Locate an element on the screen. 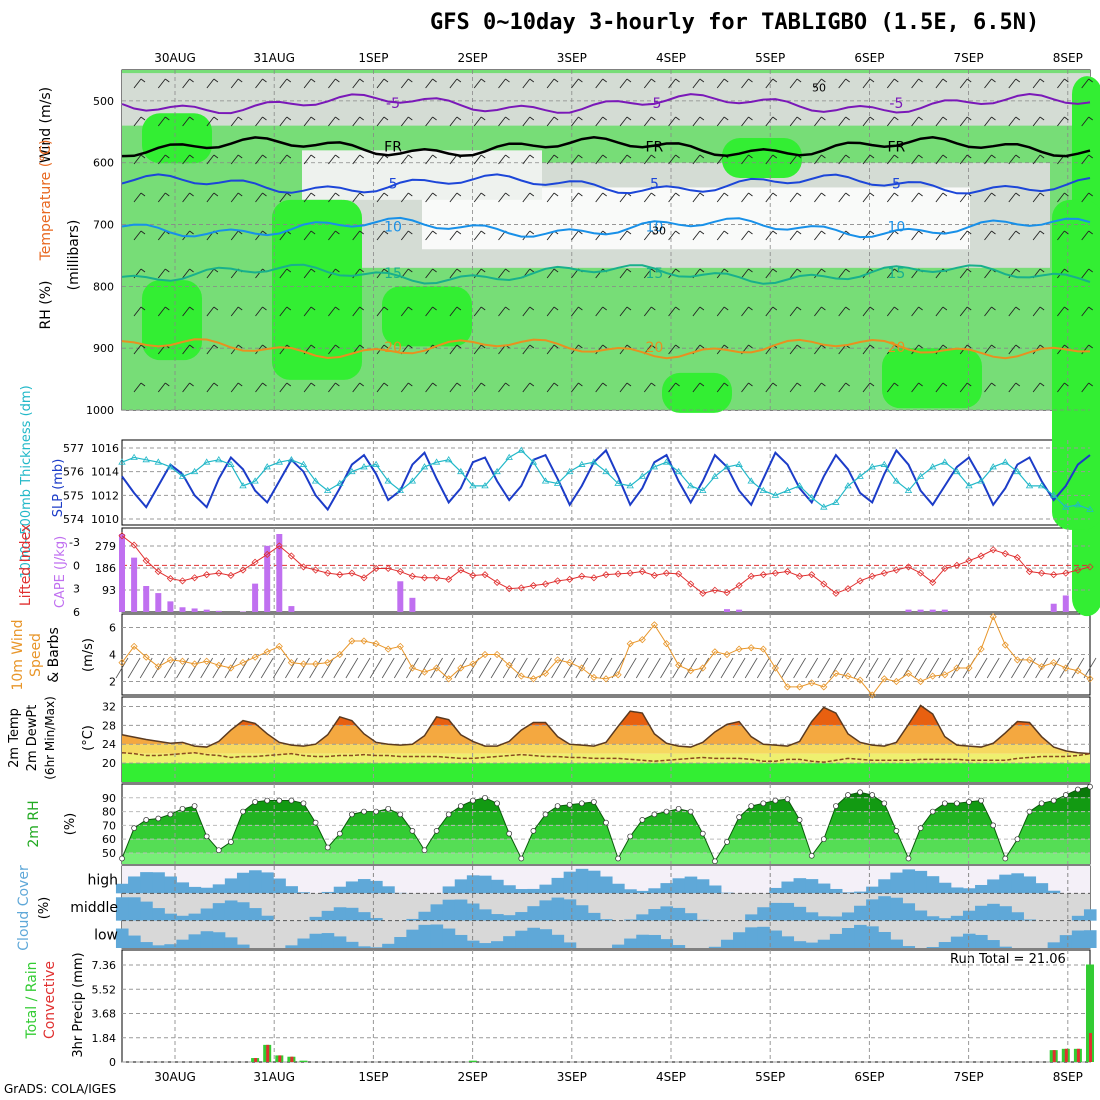 The image size is (1100, 1100). precip-tick-label: 1.84 is located at coordinates (104, 1038).